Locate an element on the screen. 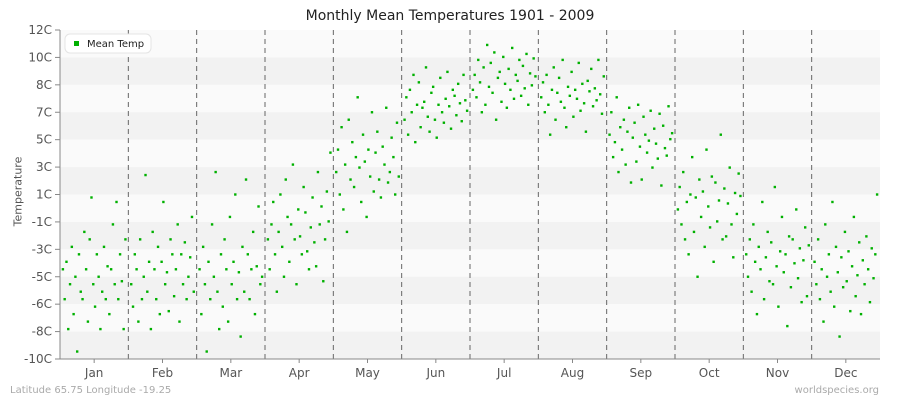  footer-location: Latitude 65.75 Longitude -19.25 is located at coordinates (91, 390).